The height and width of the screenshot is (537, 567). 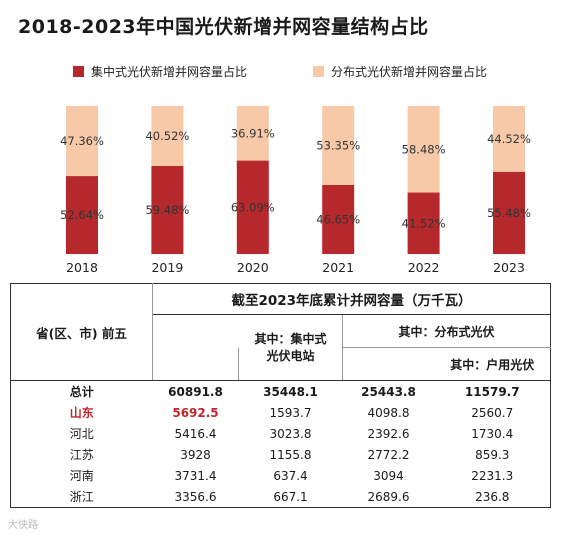 I want to click on data-label-centralized: 63.09%, so click(x=253, y=207).